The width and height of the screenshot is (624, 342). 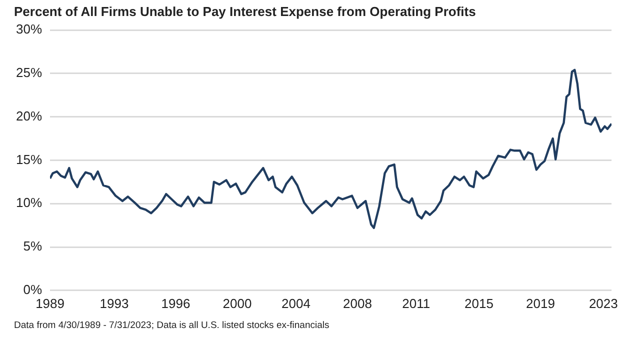 What do you see at coordinates (357, 303) in the screenshot?
I see `x-tick-label: 2008` at bounding box center [357, 303].